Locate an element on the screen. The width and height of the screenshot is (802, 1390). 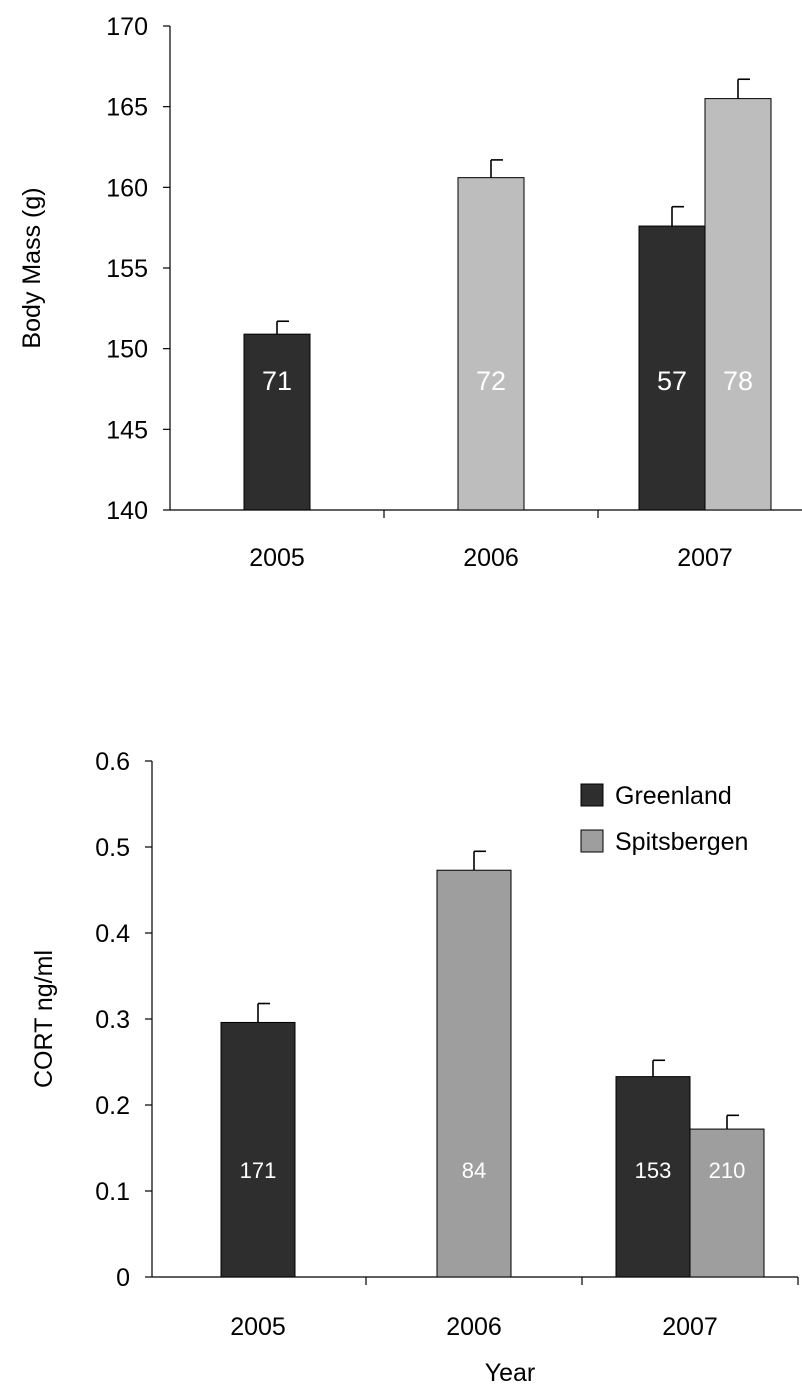
y-tick-label: 160 is located at coordinates (127, 188).